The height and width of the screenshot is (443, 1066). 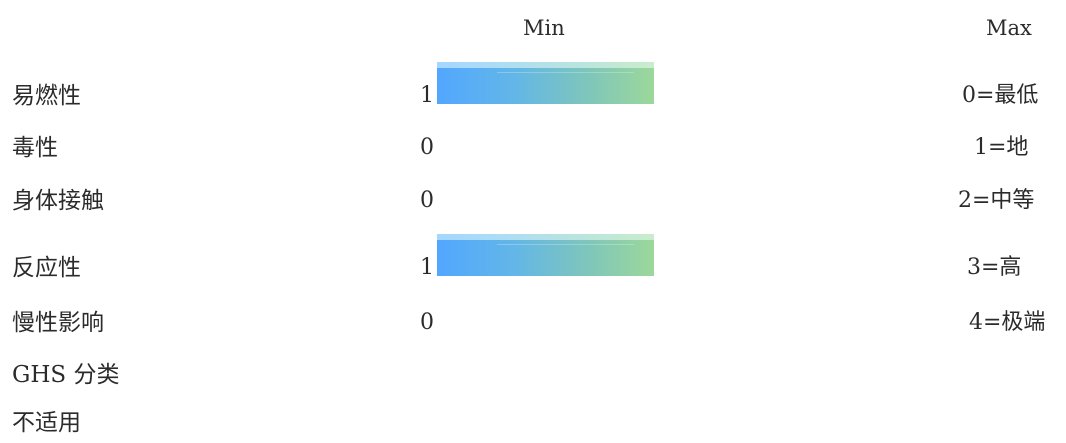 I want to click on hazard-label: 反应性, so click(x=46, y=268).